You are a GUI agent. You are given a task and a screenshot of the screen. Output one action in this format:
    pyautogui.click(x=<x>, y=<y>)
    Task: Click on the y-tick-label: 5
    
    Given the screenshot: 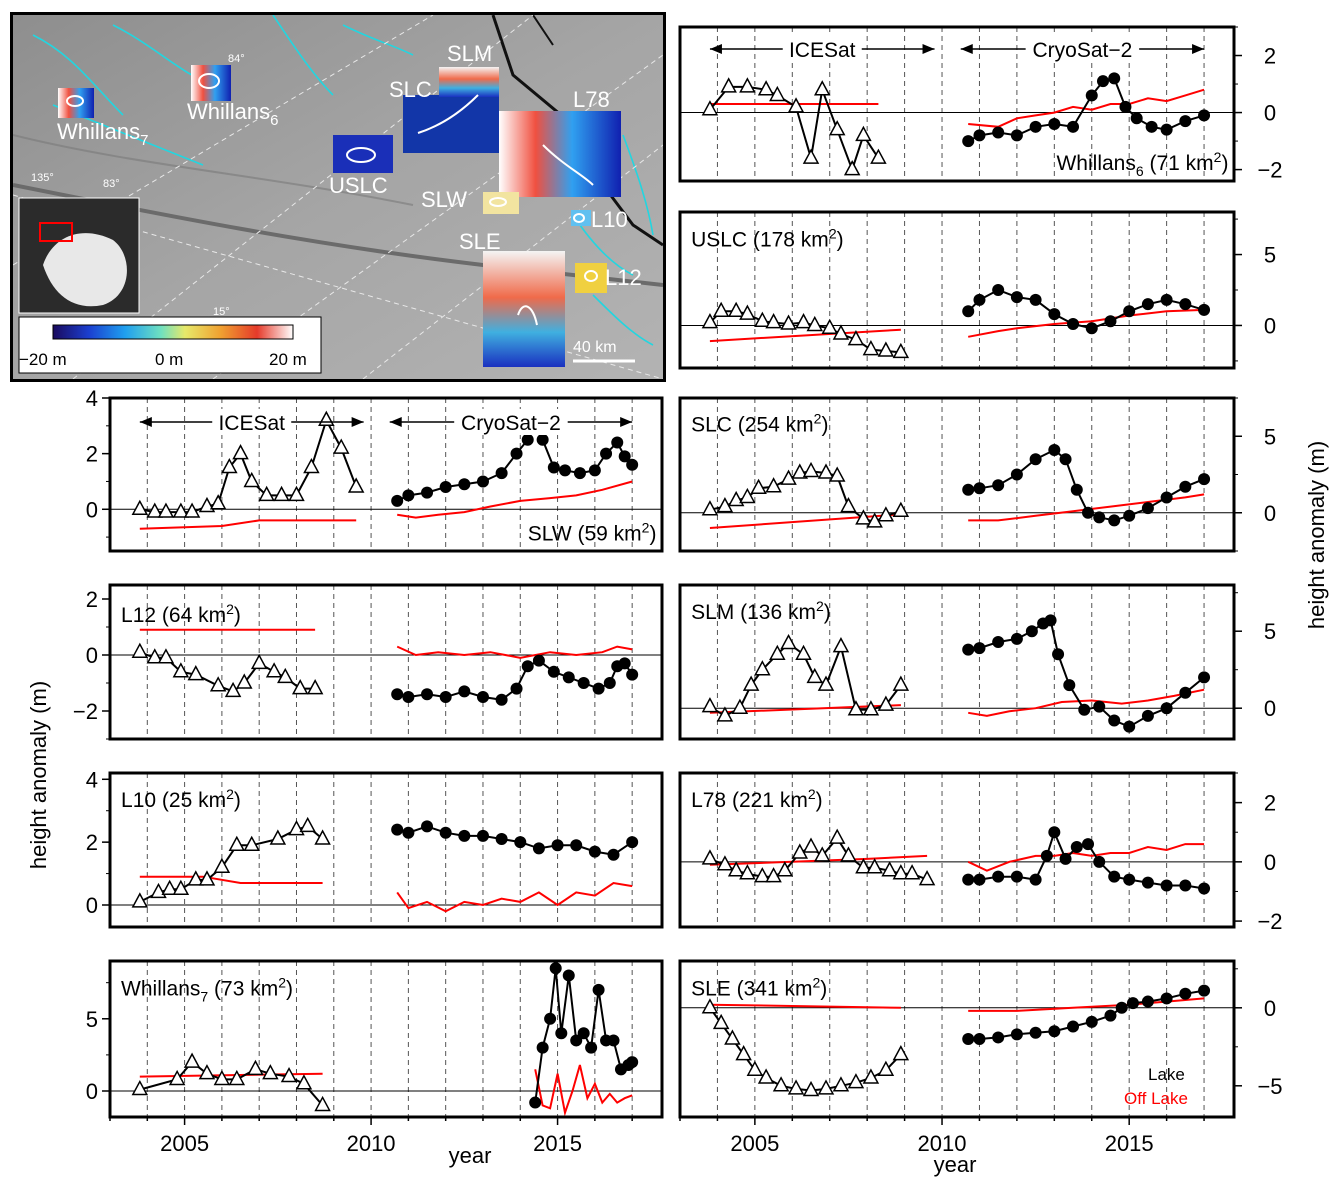 What is the action you would take?
    pyautogui.click(x=1270, y=631)
    